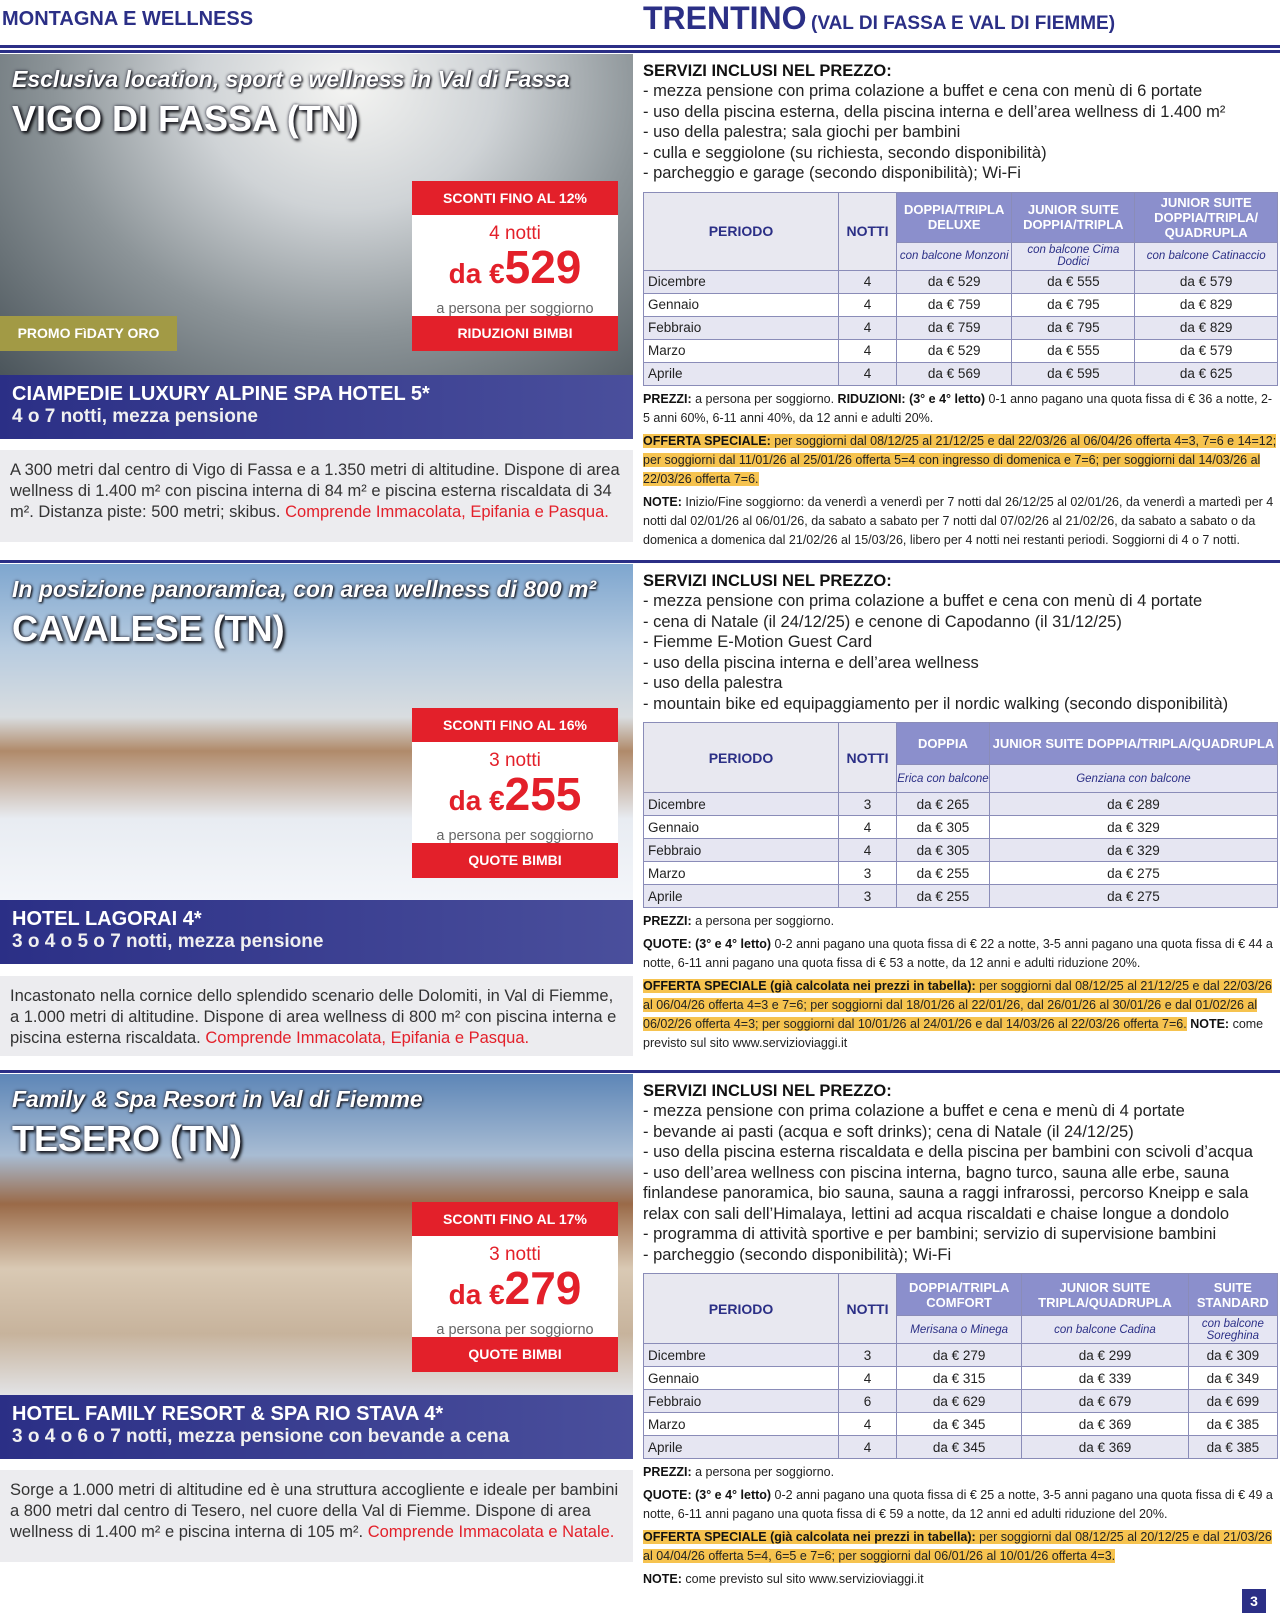  What do you see at coordinates (713, 683) in the screenshot?
I see `service-item: - uso della palestra` at bounding box center [713, 683].